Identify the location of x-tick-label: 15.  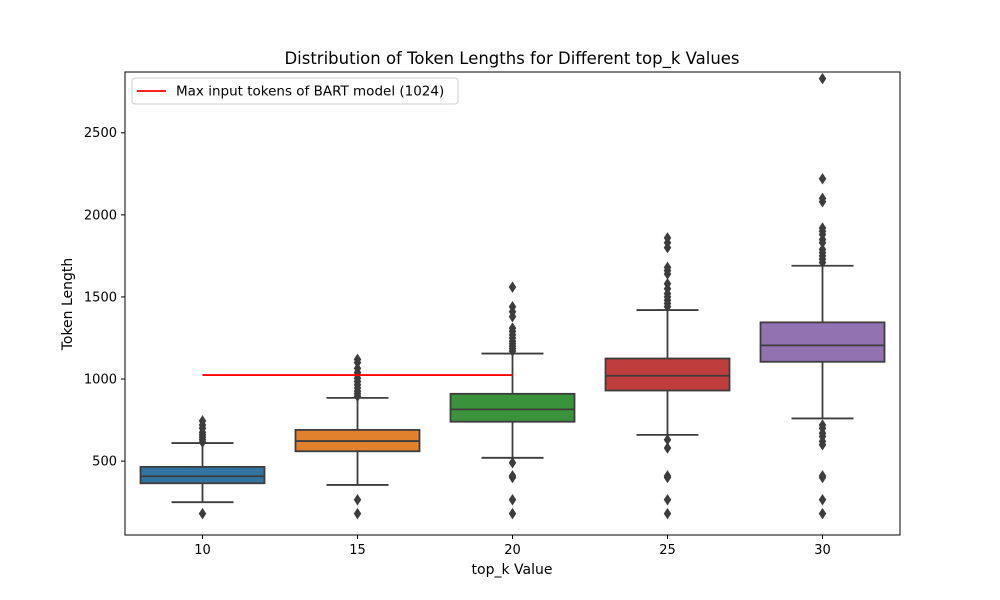
(357, 550).